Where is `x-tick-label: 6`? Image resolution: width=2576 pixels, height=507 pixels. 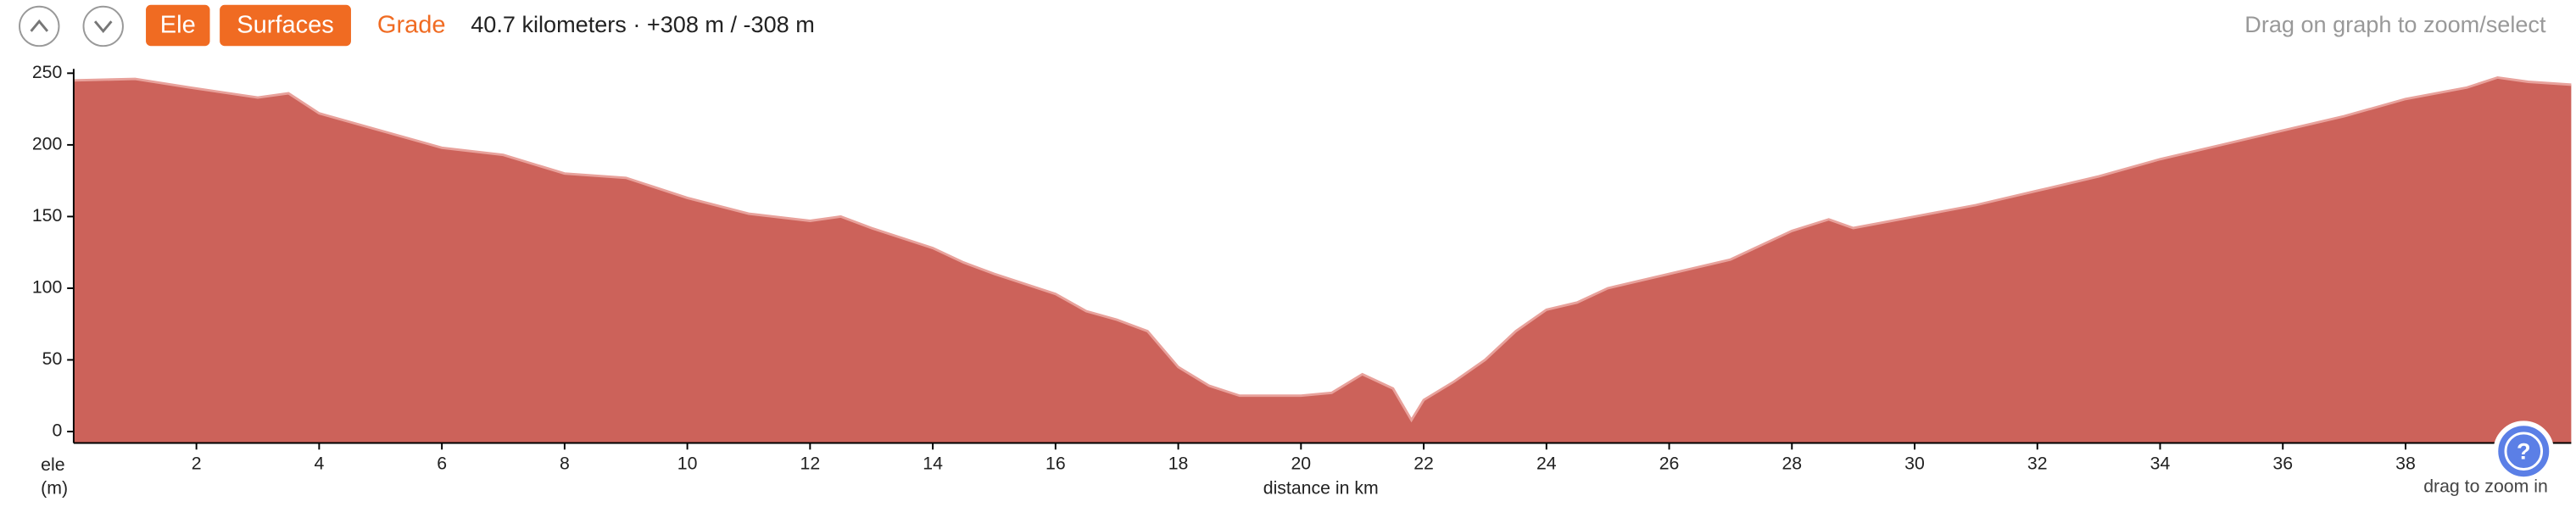 x-tick-label: 6 is located at coordinates (442, 463).